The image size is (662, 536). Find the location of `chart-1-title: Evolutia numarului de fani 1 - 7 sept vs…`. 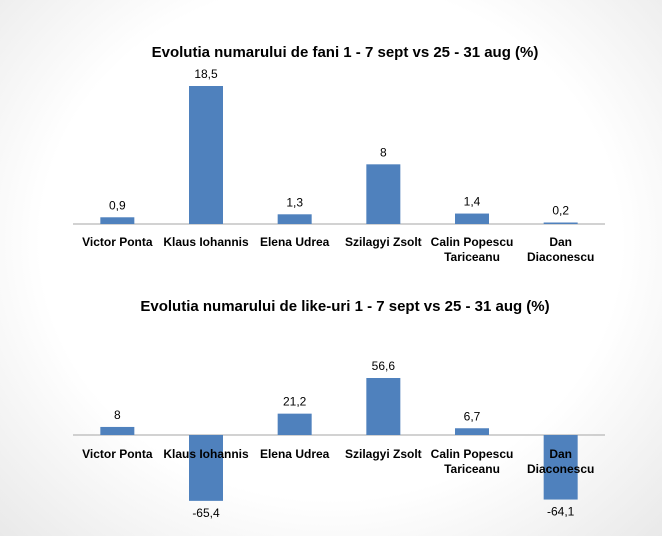

chart-1-title: Evolutia numarului de fani 1 - 7 sept vs… is located at coordinates (345, 52).